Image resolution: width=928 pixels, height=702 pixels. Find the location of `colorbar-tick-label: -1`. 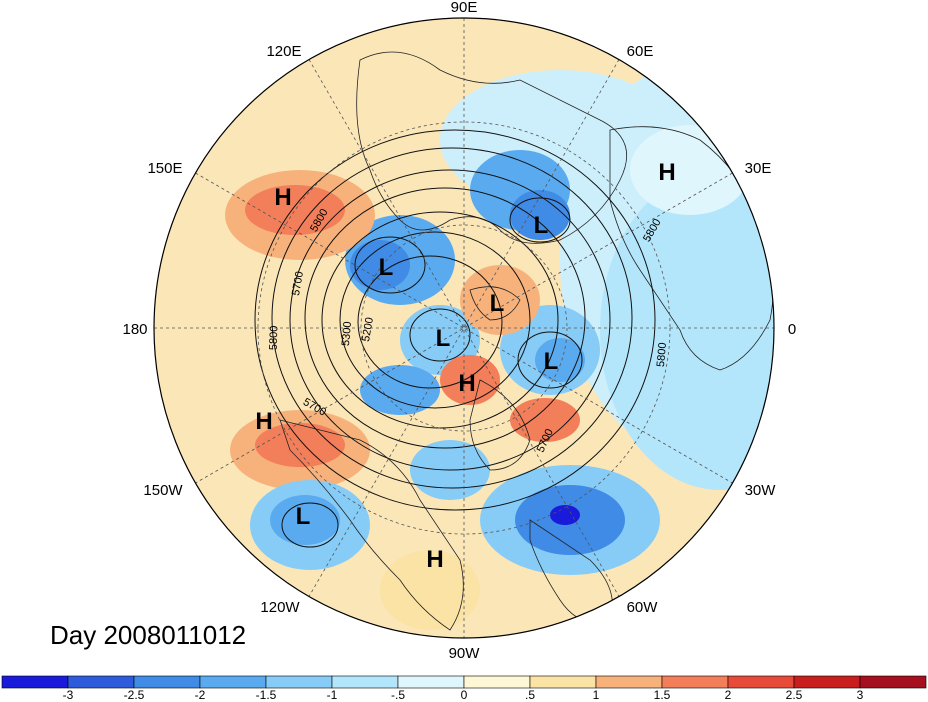

colorbar-tick-label: -1 is located at coordinates (332, 695).